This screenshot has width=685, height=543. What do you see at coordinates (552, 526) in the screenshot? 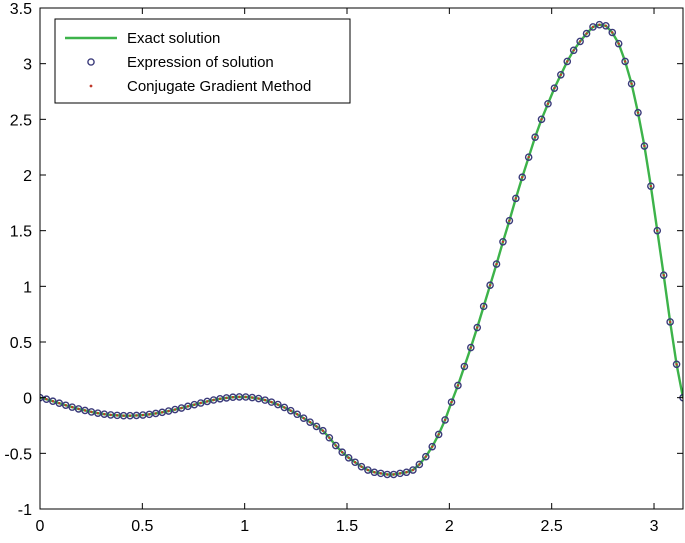
I see `x-tick-label: 2.5` at bounding box center [552, 526].